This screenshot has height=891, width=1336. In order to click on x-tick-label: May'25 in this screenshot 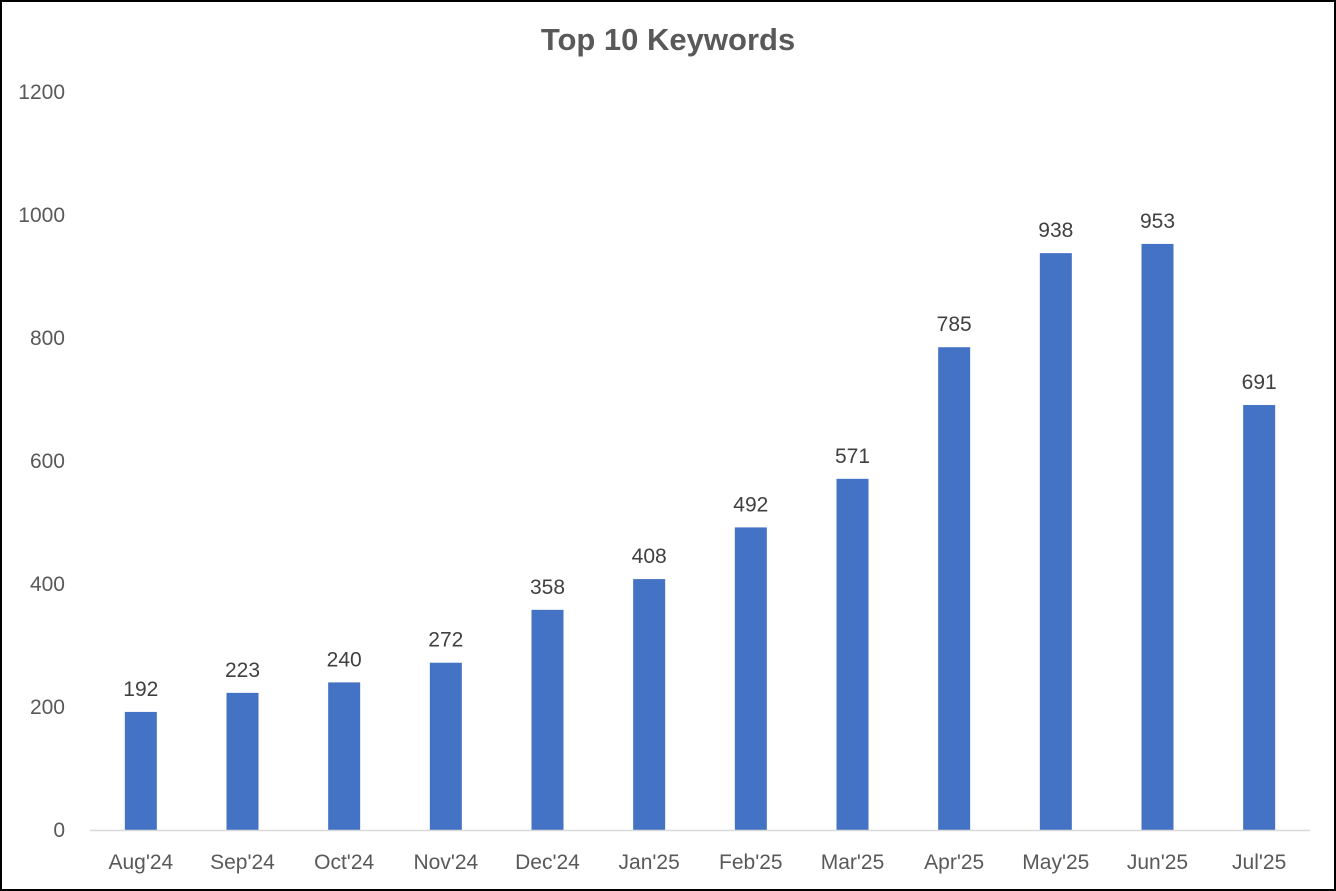, I will do `click(1055, 862)`.